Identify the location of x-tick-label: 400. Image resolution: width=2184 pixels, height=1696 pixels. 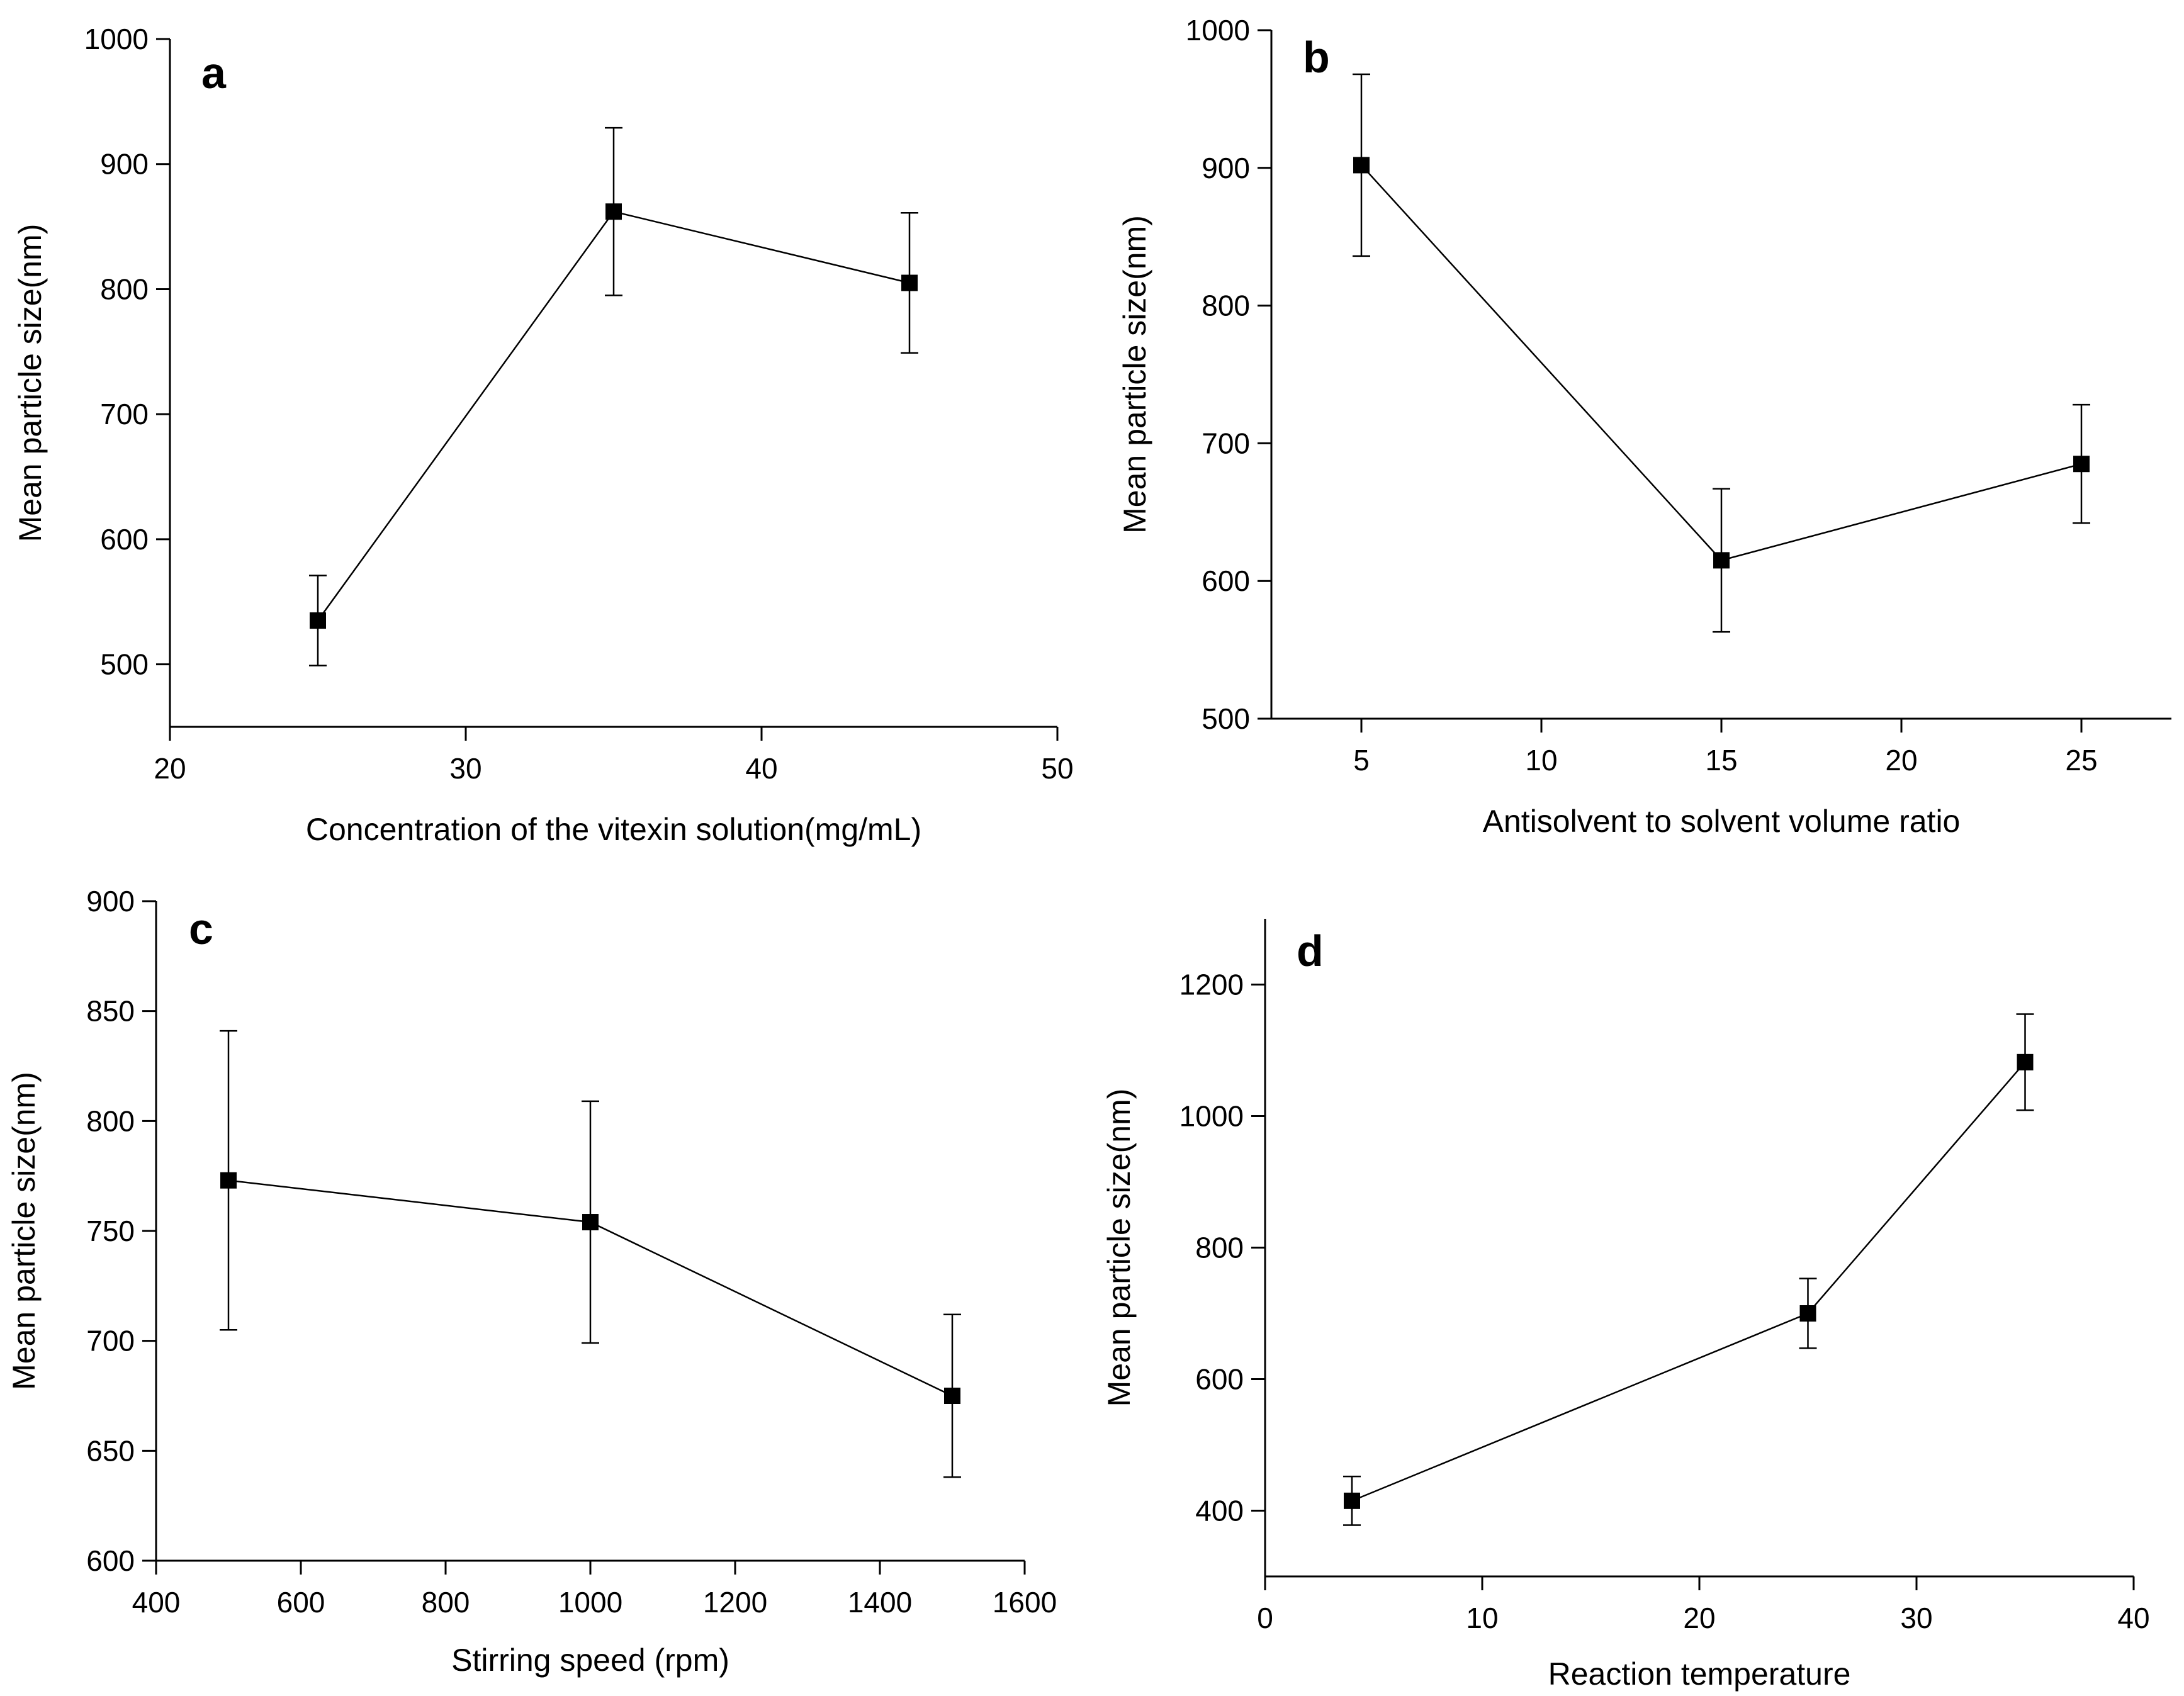
(156, 1602).